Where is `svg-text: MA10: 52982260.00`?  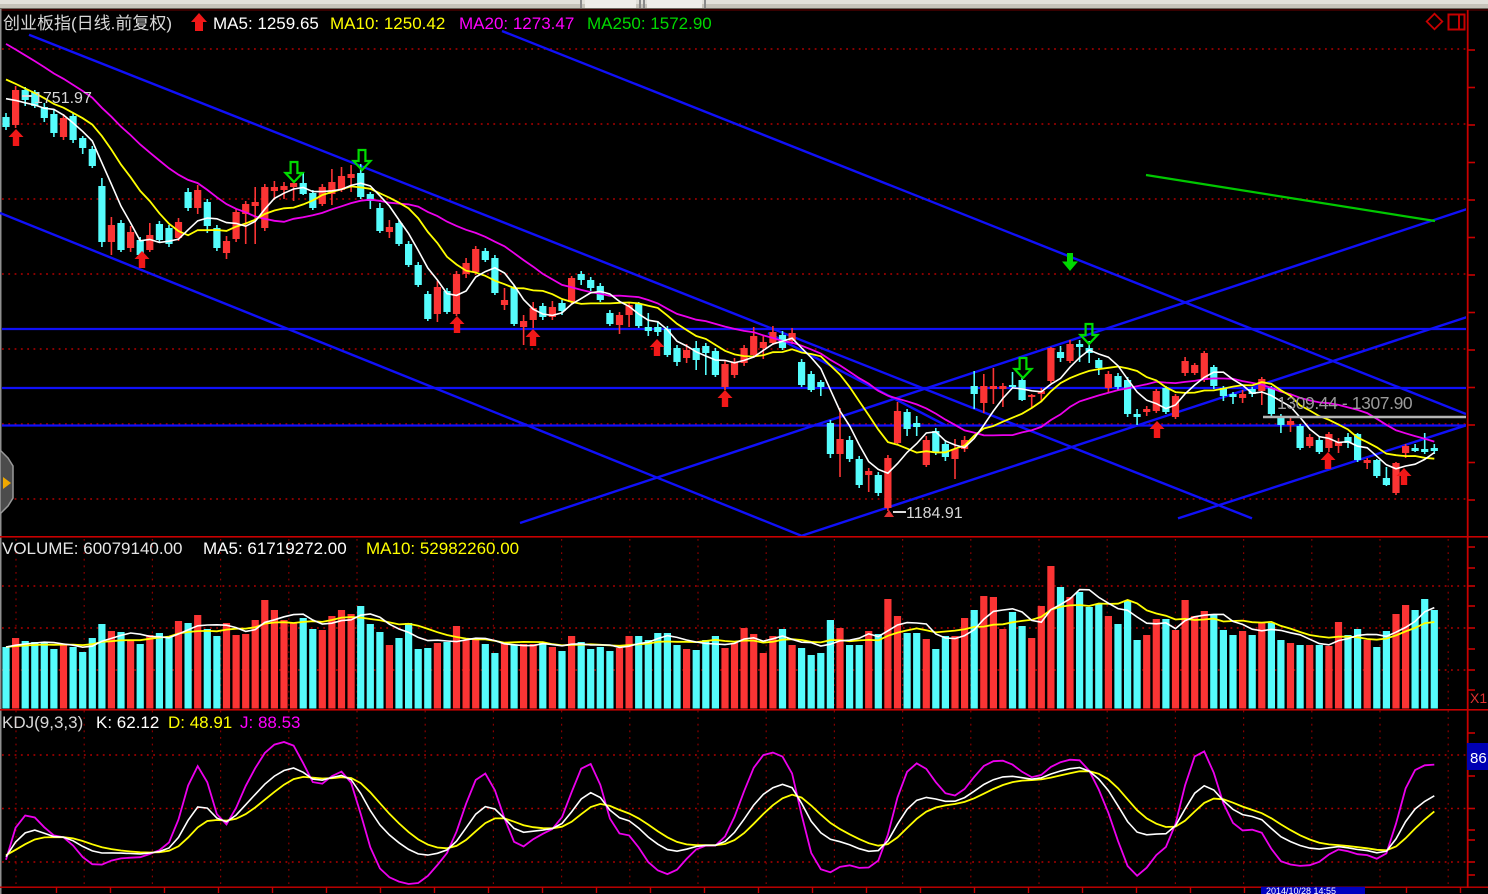
svg-text: MA10: 52982260.00 is located at coordinates (442, 548).